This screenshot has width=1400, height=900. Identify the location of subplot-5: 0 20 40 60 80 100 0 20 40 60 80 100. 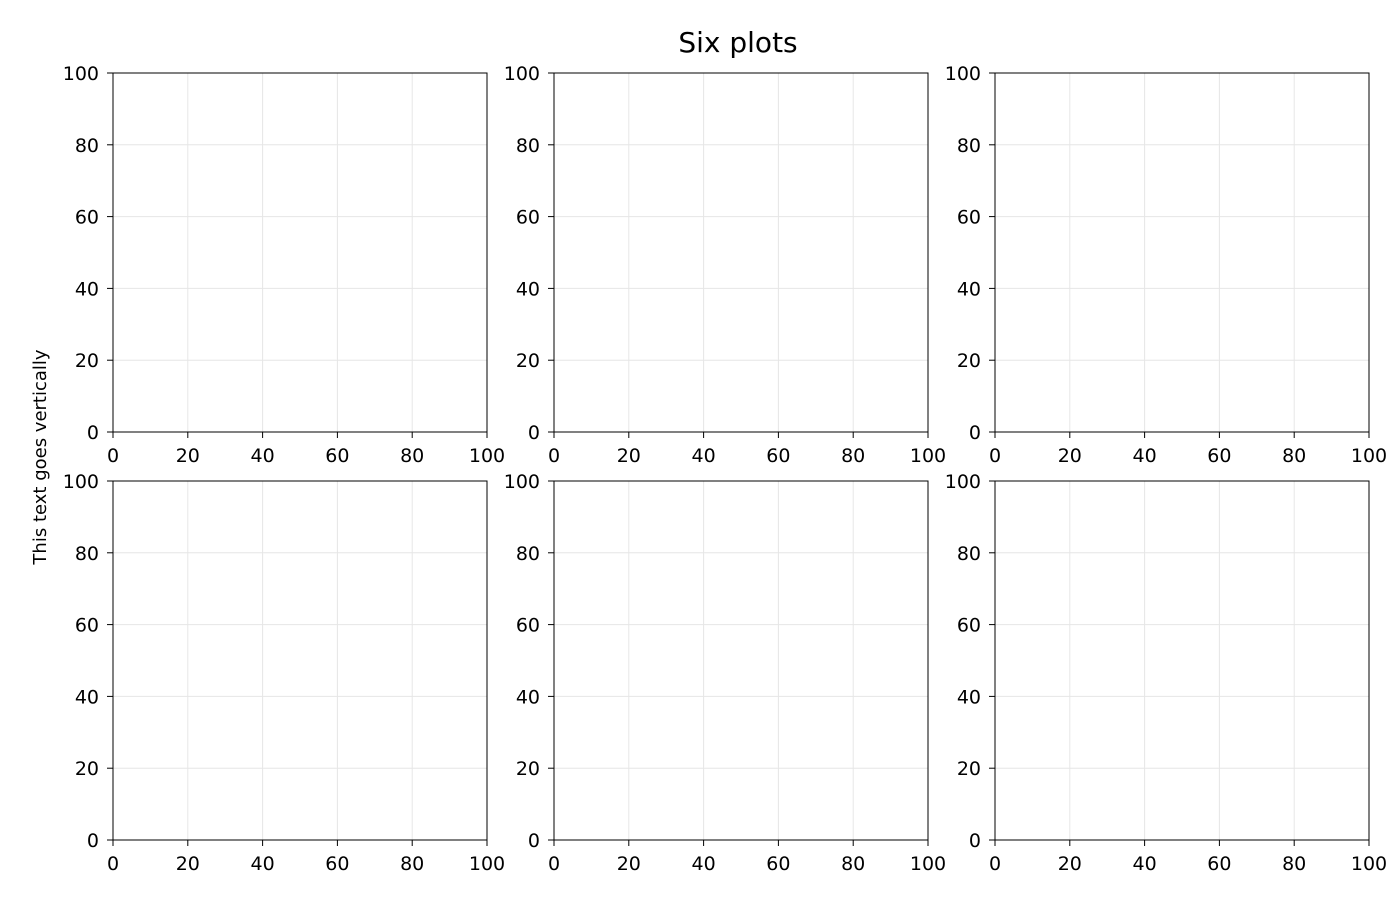
(725, 673).